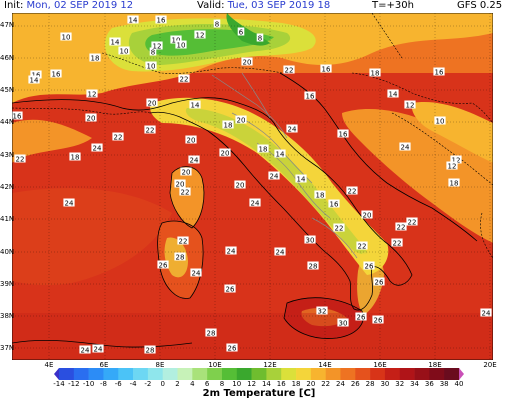 This screenshot has width=518, height=400. What do you see at coordinates (270, 365) in the screenshot?
I see `longitude-label: 12E` at bounding box center [270, 365].